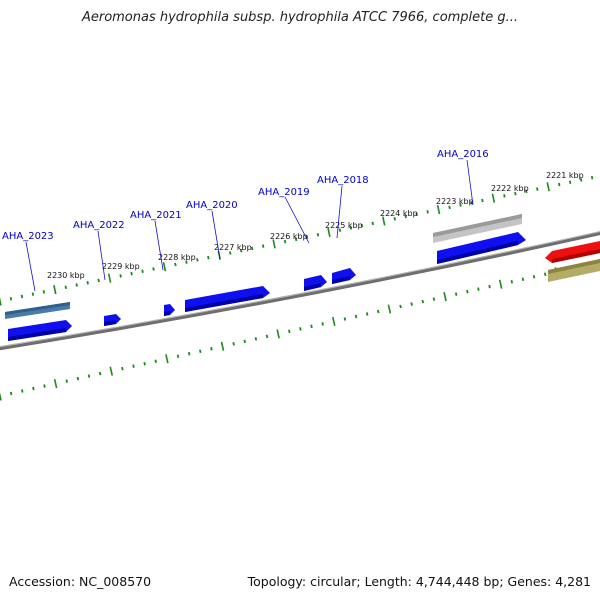  What do you see at coordinates (572, 252) in the screenshot?
I see `gene-arrow-red` at bounding box center [572, 252].